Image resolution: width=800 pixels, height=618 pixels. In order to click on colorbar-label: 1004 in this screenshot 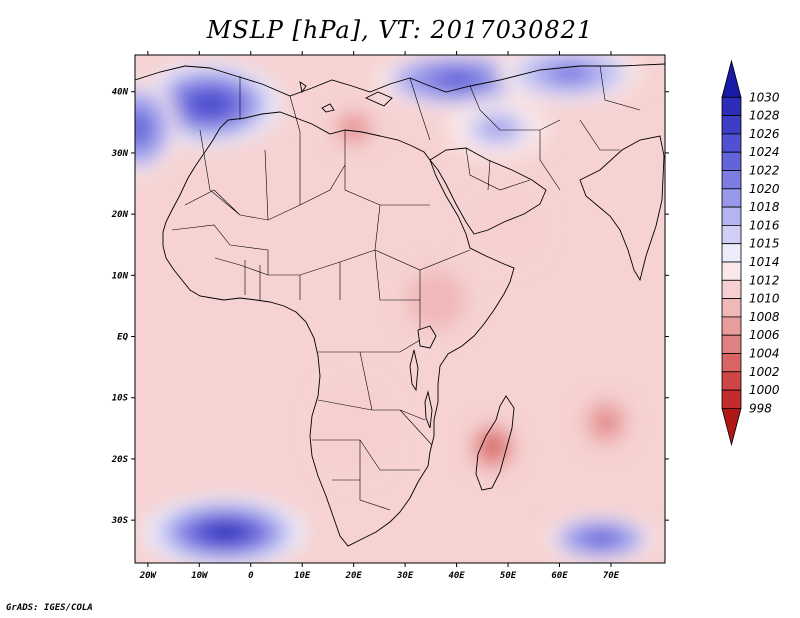, I will do `click(764, 354)`.